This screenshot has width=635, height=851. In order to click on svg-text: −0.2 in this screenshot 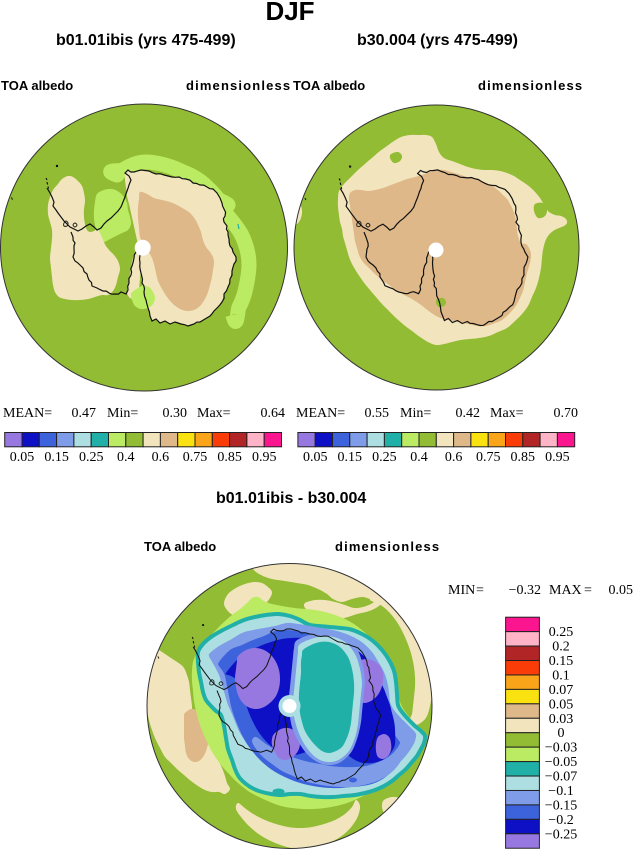, I will do `click(560, 820)`.